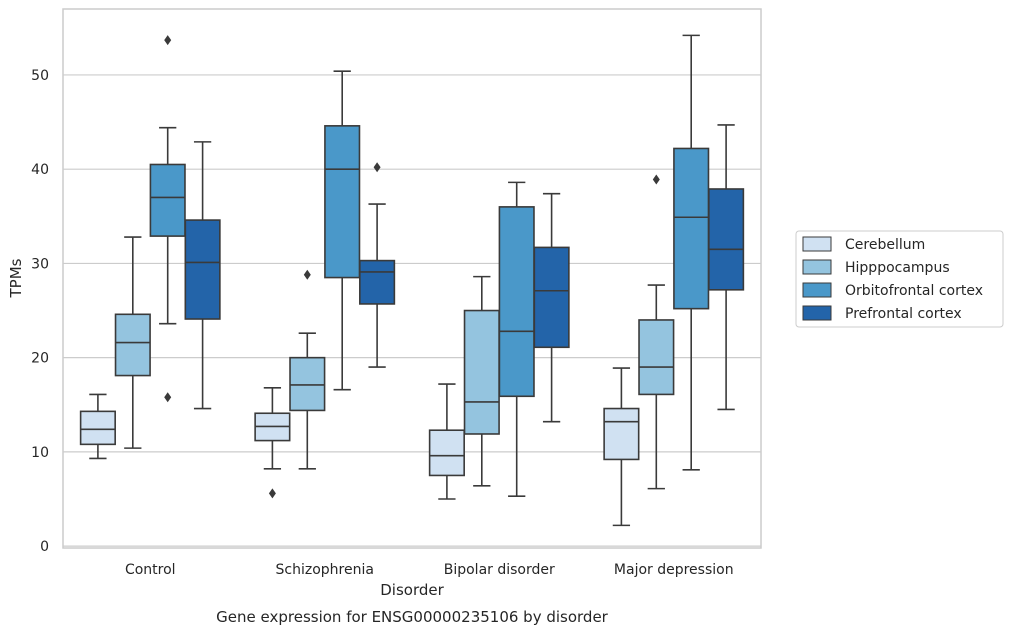 The width and height of the screenshot is (1013, 634). I want to click on x-tick-label: Schizophrenia, so click(325, 570).